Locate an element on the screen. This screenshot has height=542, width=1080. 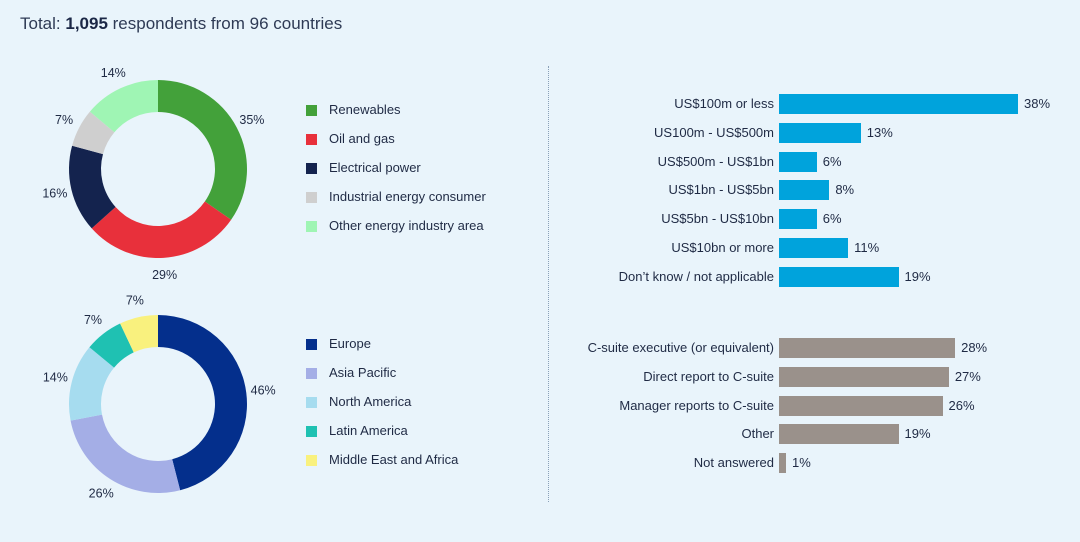
header-suffix: respondents from 96 countries is located at coordinates (225, 23).